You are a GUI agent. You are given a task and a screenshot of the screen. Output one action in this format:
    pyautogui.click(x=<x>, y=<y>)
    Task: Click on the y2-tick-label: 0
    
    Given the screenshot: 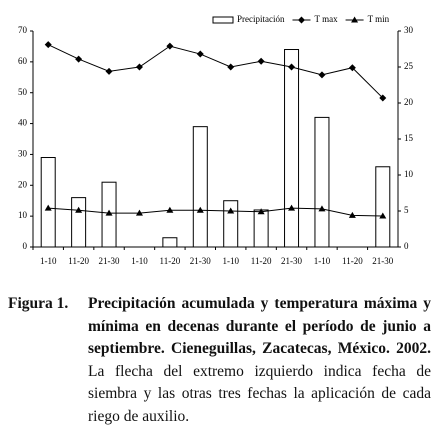 What is the action you would take?
    pyautogui.click(x=406, y=246)
    